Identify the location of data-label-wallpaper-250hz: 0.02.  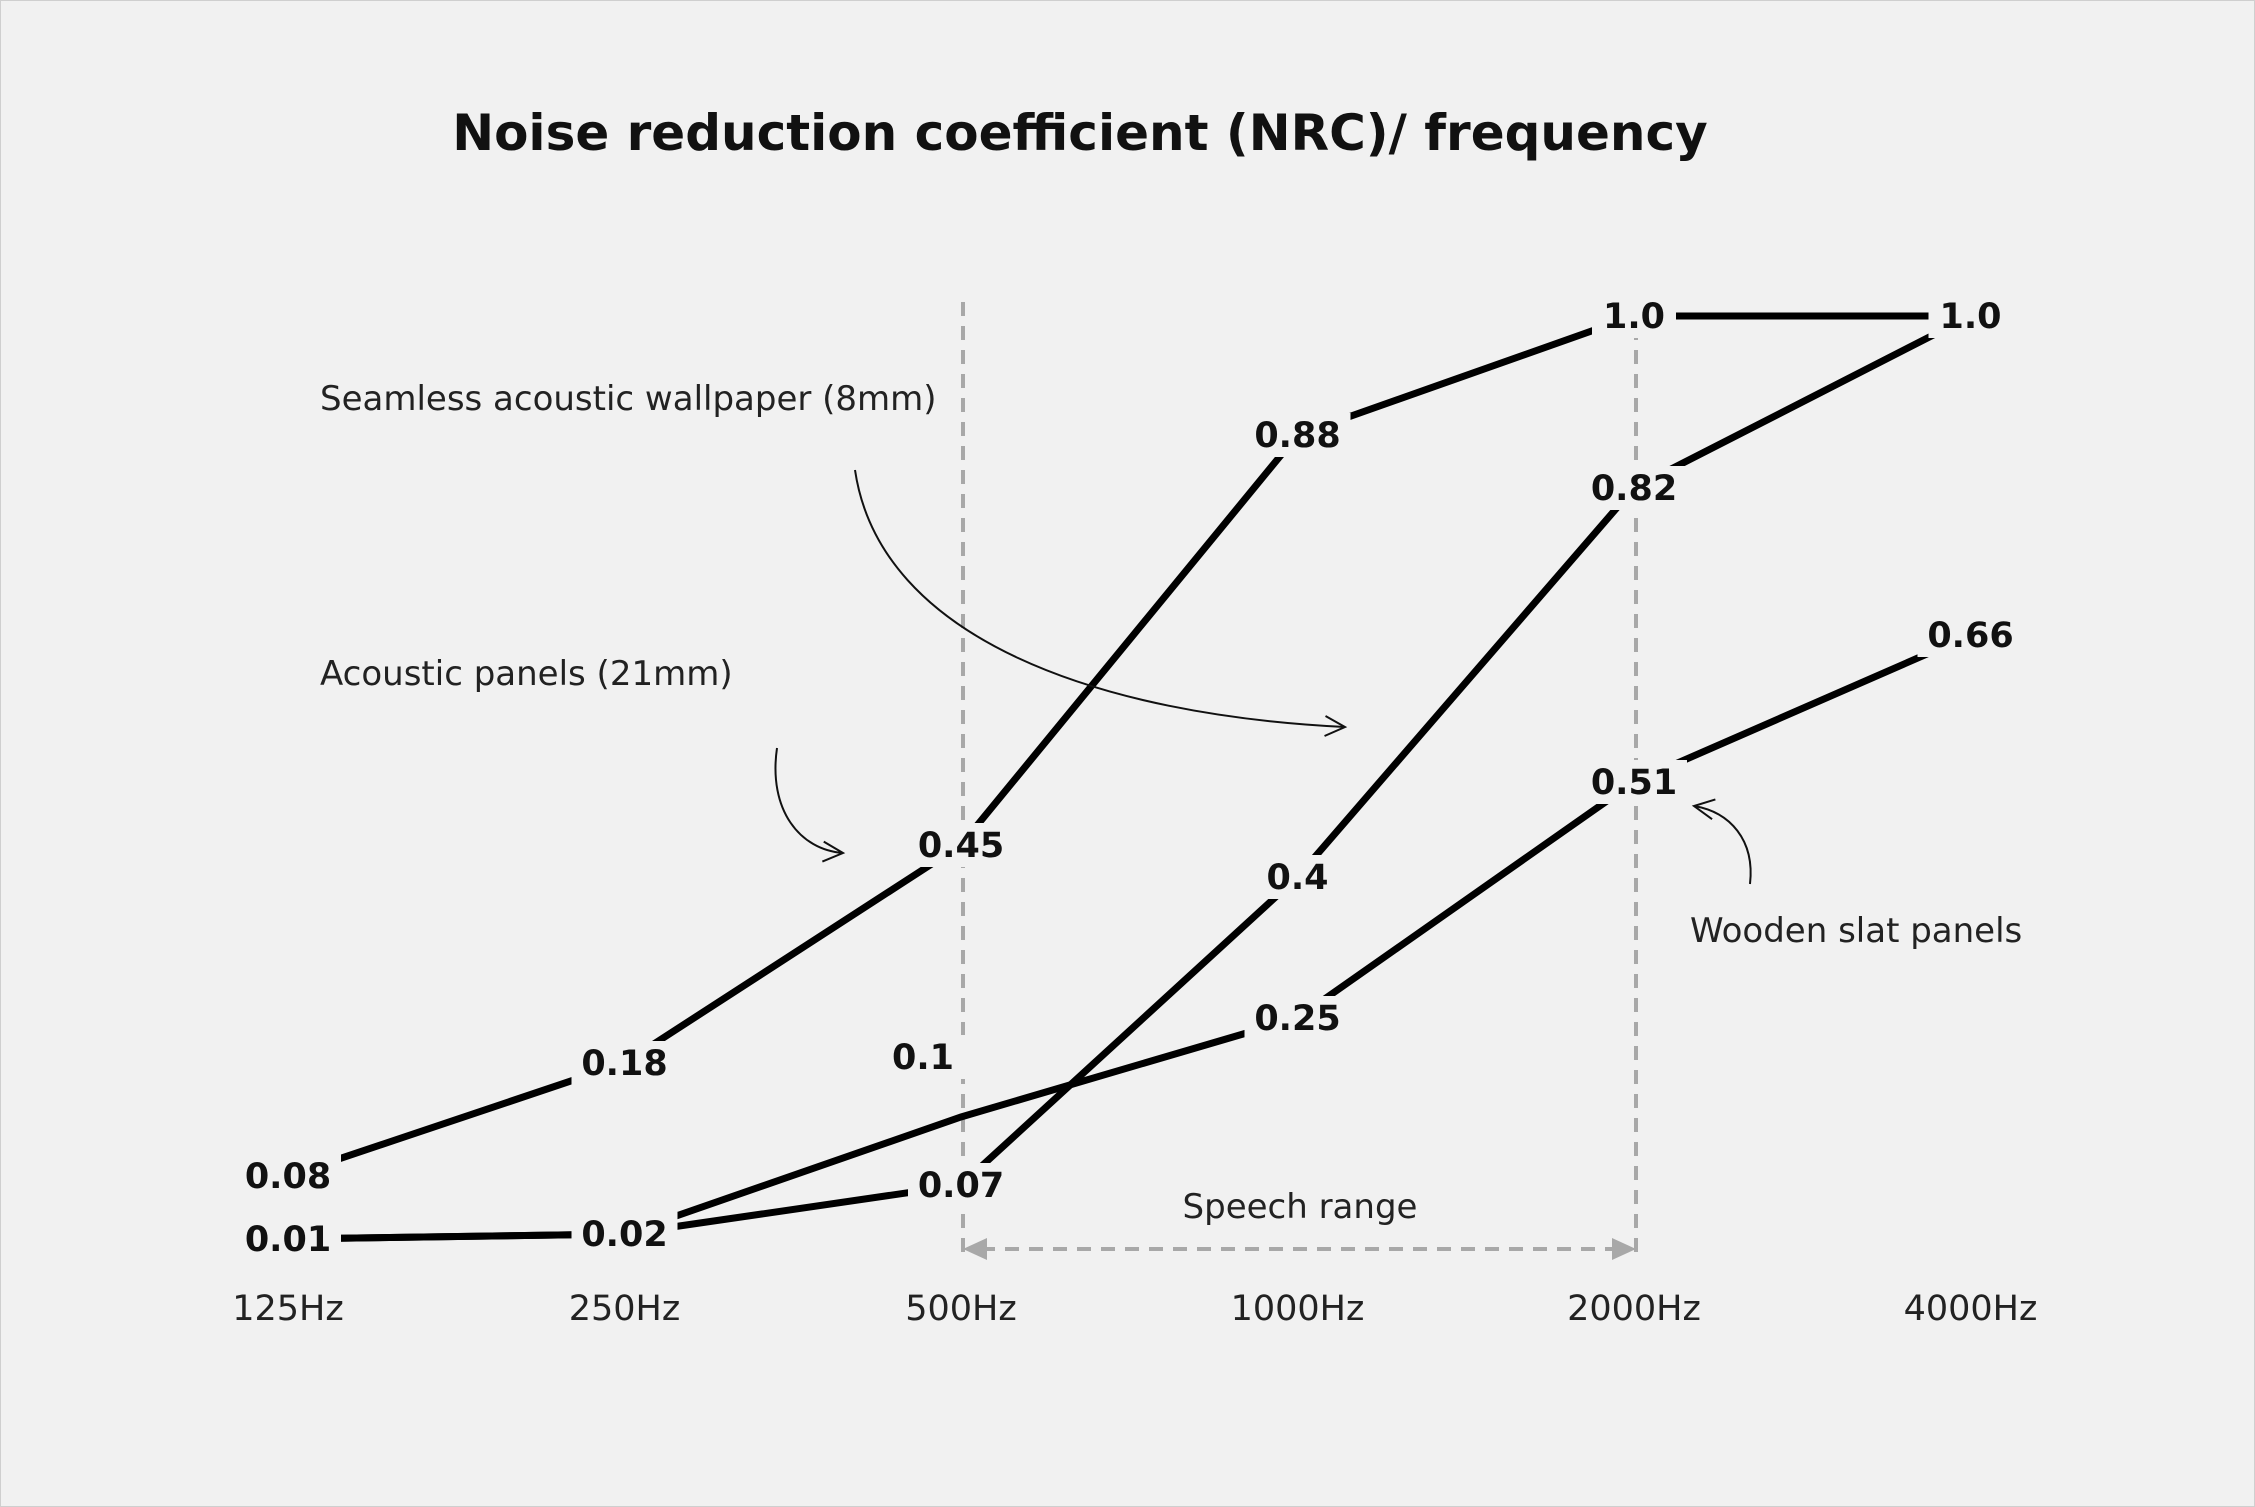
(624, 1235).